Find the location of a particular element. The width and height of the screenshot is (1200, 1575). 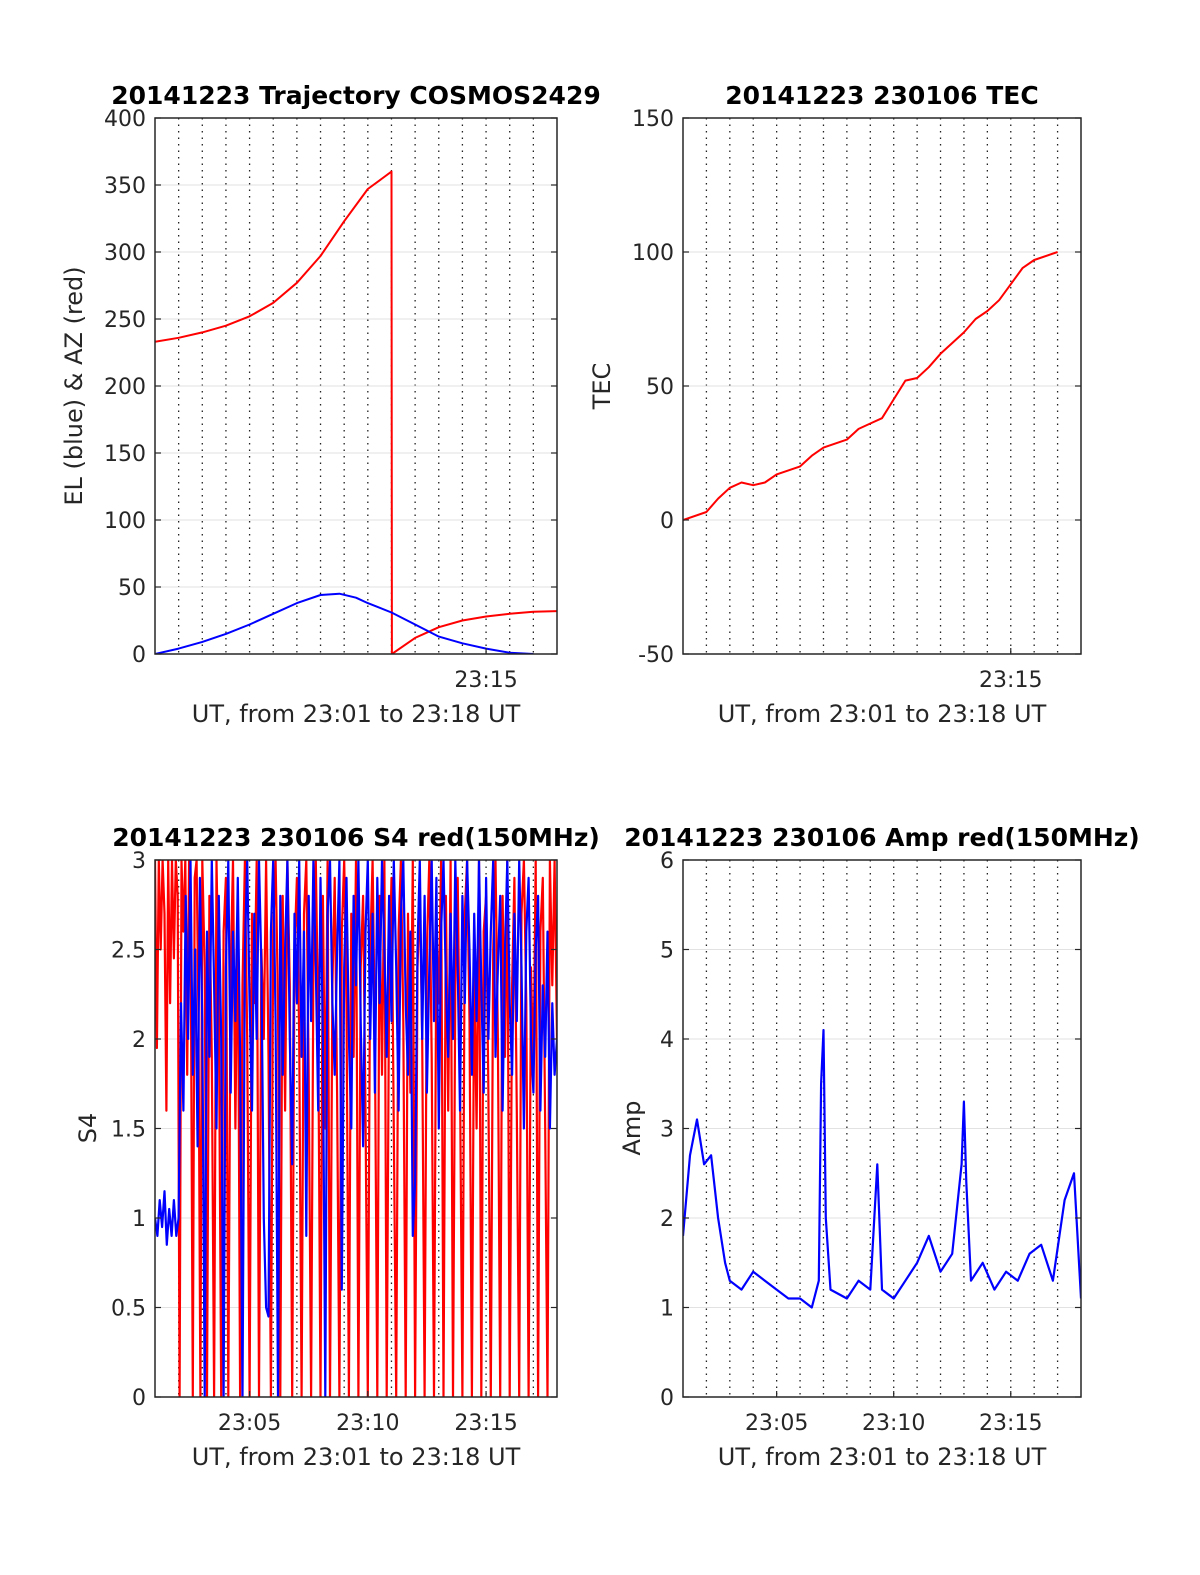

tick-layer: 0 1 2 3 4 5 6 23:05 23:10 23:15 is located at coordinates (870, 1142).